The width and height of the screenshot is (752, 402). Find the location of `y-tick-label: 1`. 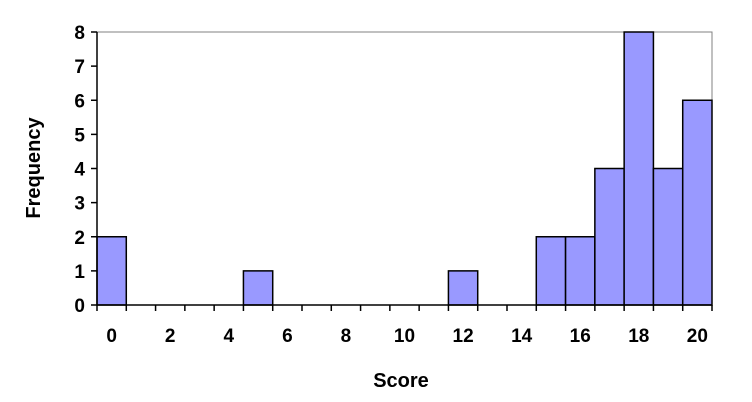

y-tick-label: 1 is located at coordinates (79, 272).